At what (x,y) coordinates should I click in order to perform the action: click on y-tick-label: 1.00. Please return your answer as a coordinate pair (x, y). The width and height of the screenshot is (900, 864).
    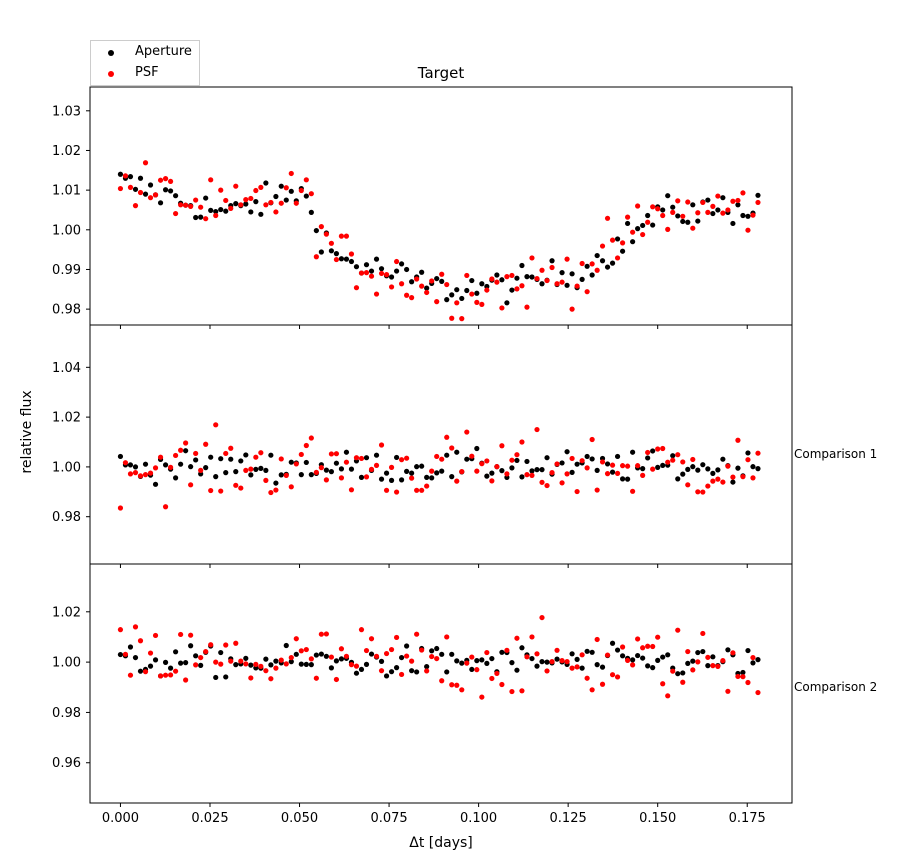
    Looking at the image, I should click on (66, 230).